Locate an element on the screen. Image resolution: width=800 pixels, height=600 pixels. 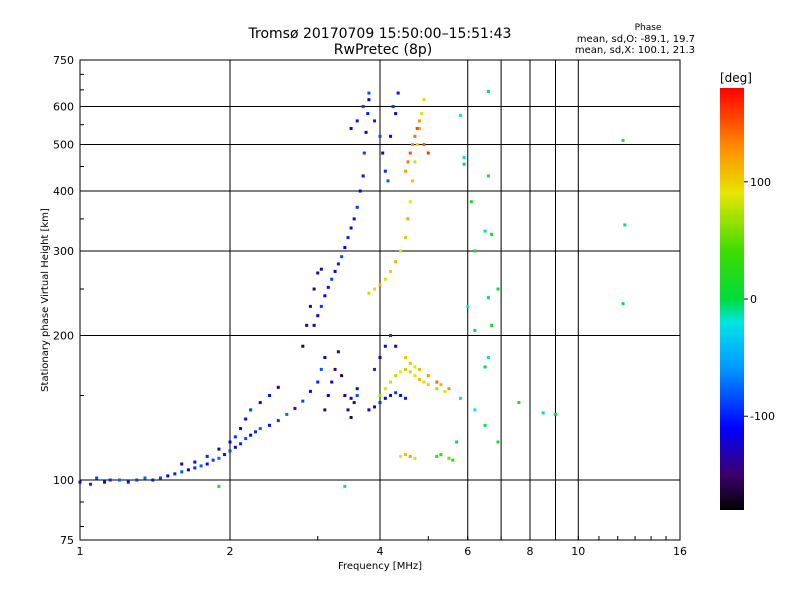
colorbar-label: [deg] is located at coordinates (736, 78).